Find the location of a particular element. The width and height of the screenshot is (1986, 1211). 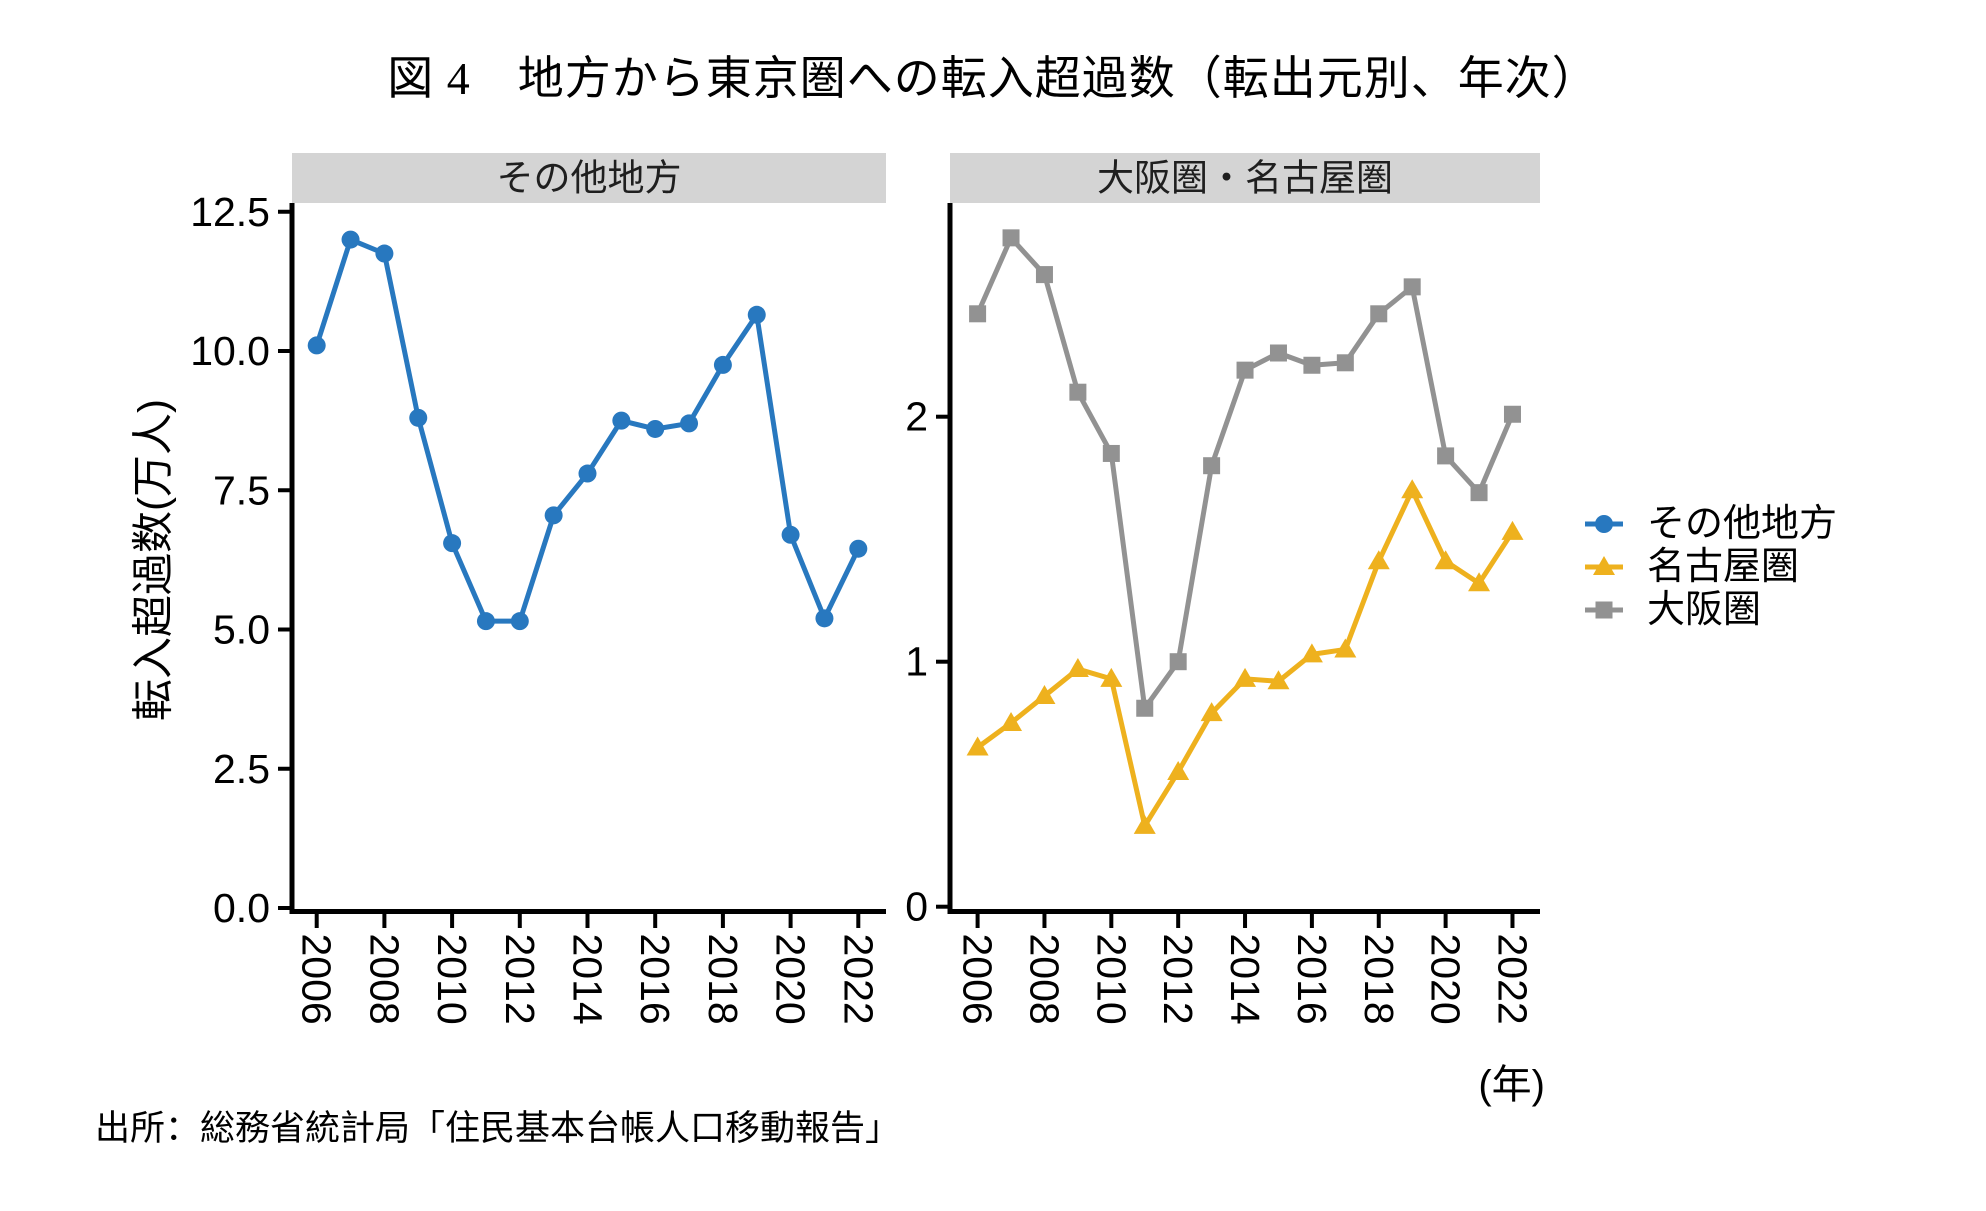

y-tick-label: 0.0 is located at coordinates (241, 908).